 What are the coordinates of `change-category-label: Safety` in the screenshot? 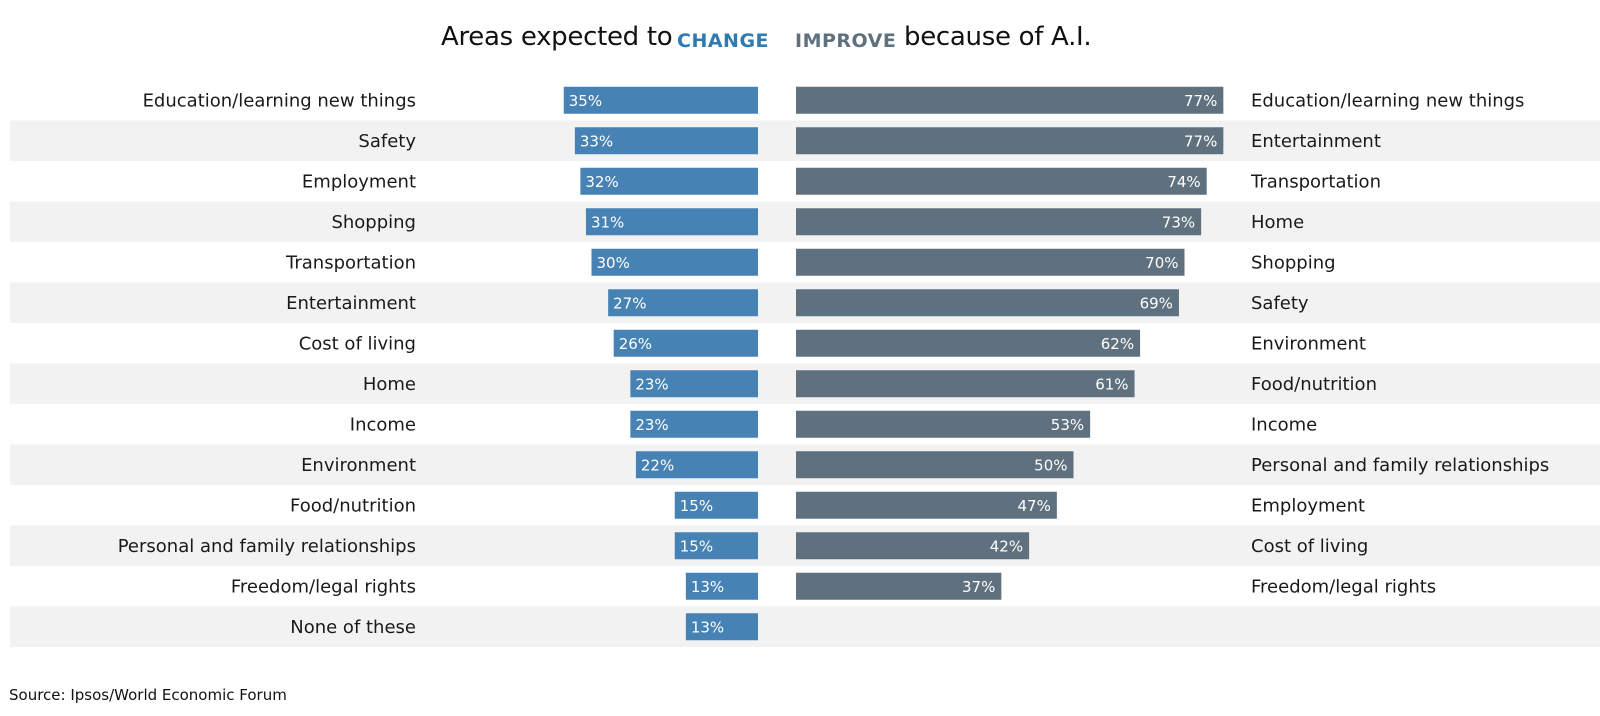 It's located at (387, 141).